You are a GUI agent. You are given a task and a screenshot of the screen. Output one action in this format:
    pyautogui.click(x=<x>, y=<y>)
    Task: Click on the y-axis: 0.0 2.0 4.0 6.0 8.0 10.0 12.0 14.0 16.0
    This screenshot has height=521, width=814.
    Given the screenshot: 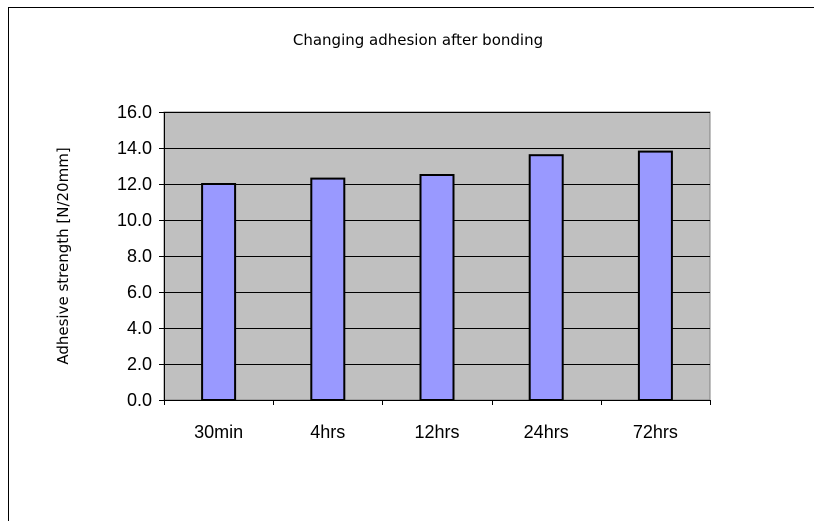 What is the action you would take?
    pyautogui.click(x=141, y=256)
    